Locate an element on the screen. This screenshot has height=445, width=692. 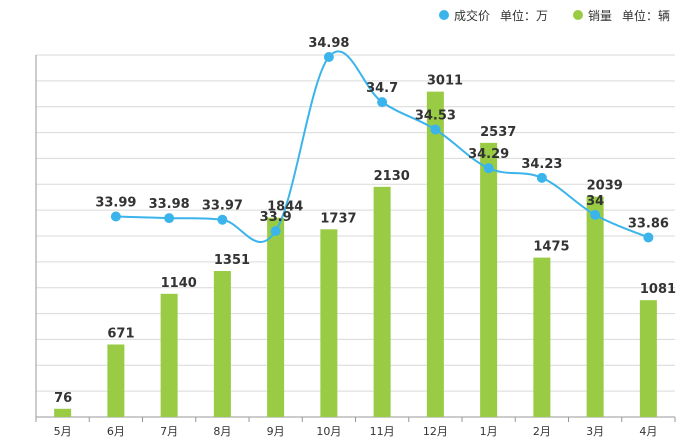
x-tick-label: 1月 is located at coordinates (489, 431).